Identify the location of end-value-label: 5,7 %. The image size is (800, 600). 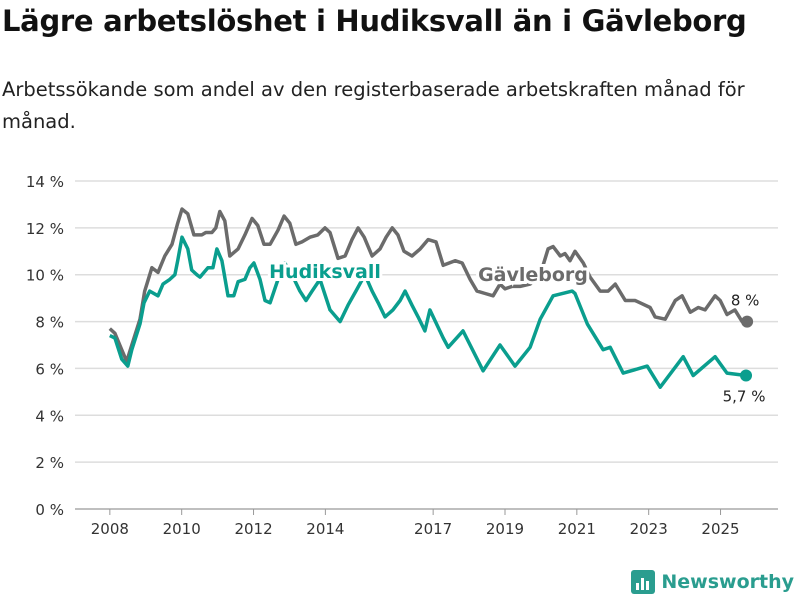
(744, 396).